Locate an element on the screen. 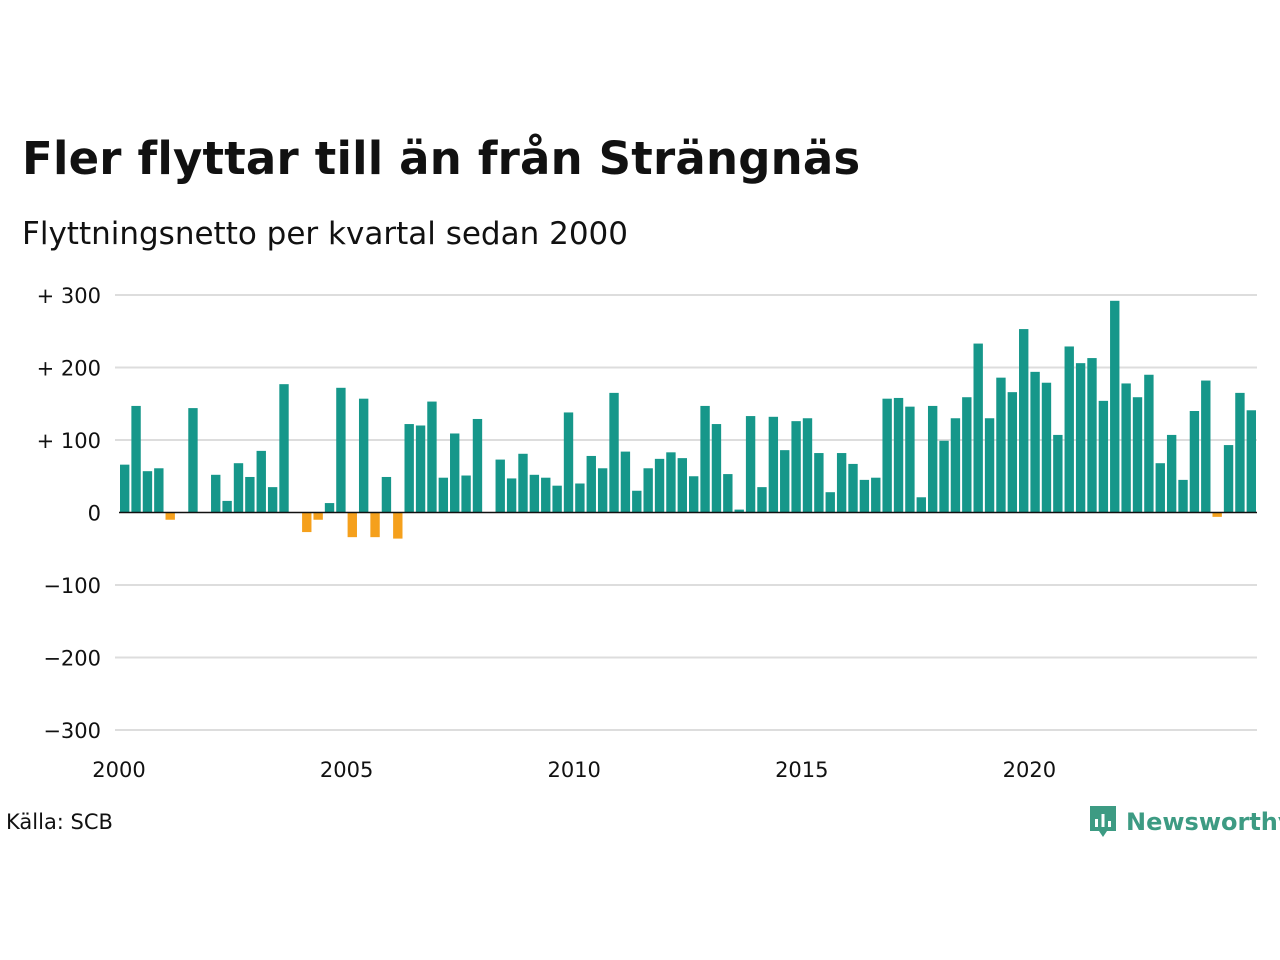  chart-subtitle: Flyttningsnetto per kvartal sedan 2000 is located at coordinates (325, 234).